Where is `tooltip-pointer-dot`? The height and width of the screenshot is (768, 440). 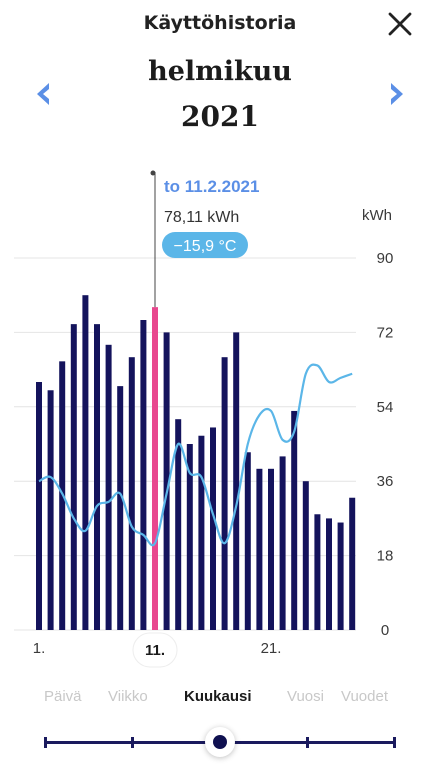
tooltip-pointer-dot is located at coordinates (153, 173).